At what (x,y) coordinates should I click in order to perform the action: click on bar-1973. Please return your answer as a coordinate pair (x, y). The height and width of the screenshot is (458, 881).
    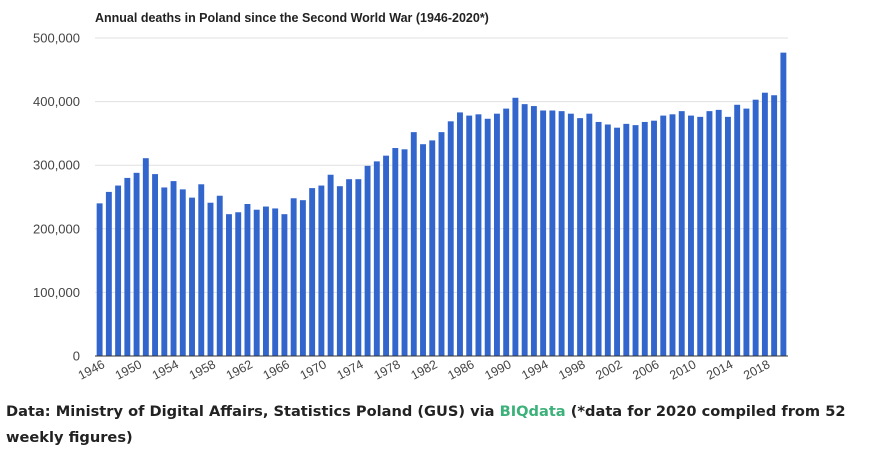
    Looking at the image, I should click on (349, 267).